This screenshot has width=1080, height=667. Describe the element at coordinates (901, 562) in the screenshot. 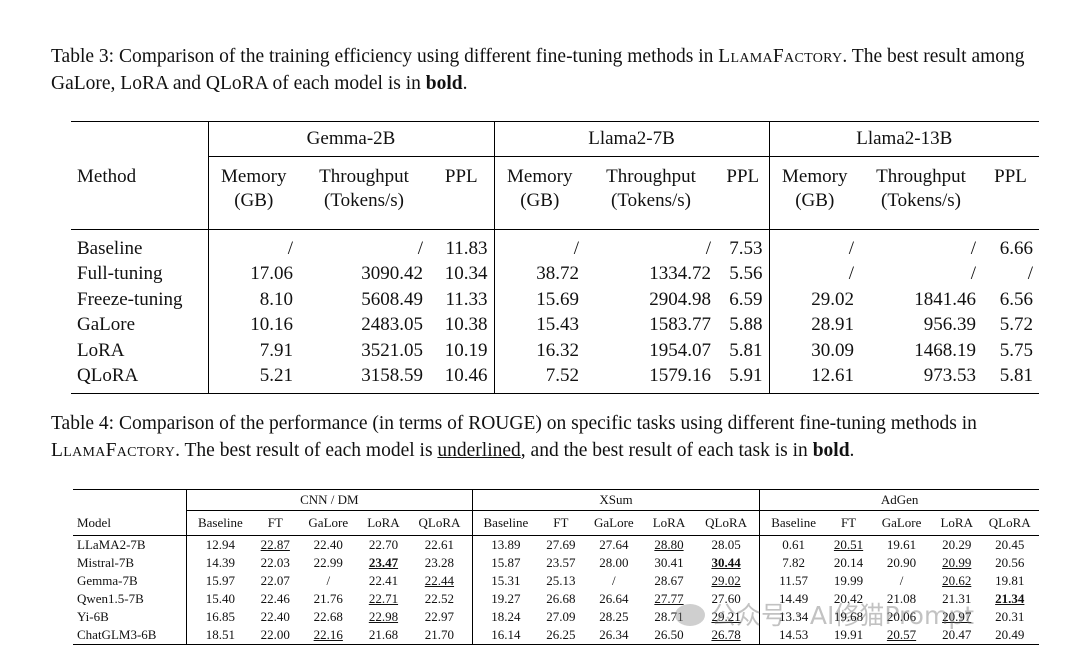

I see `table4-cell: 20.90` at that location.